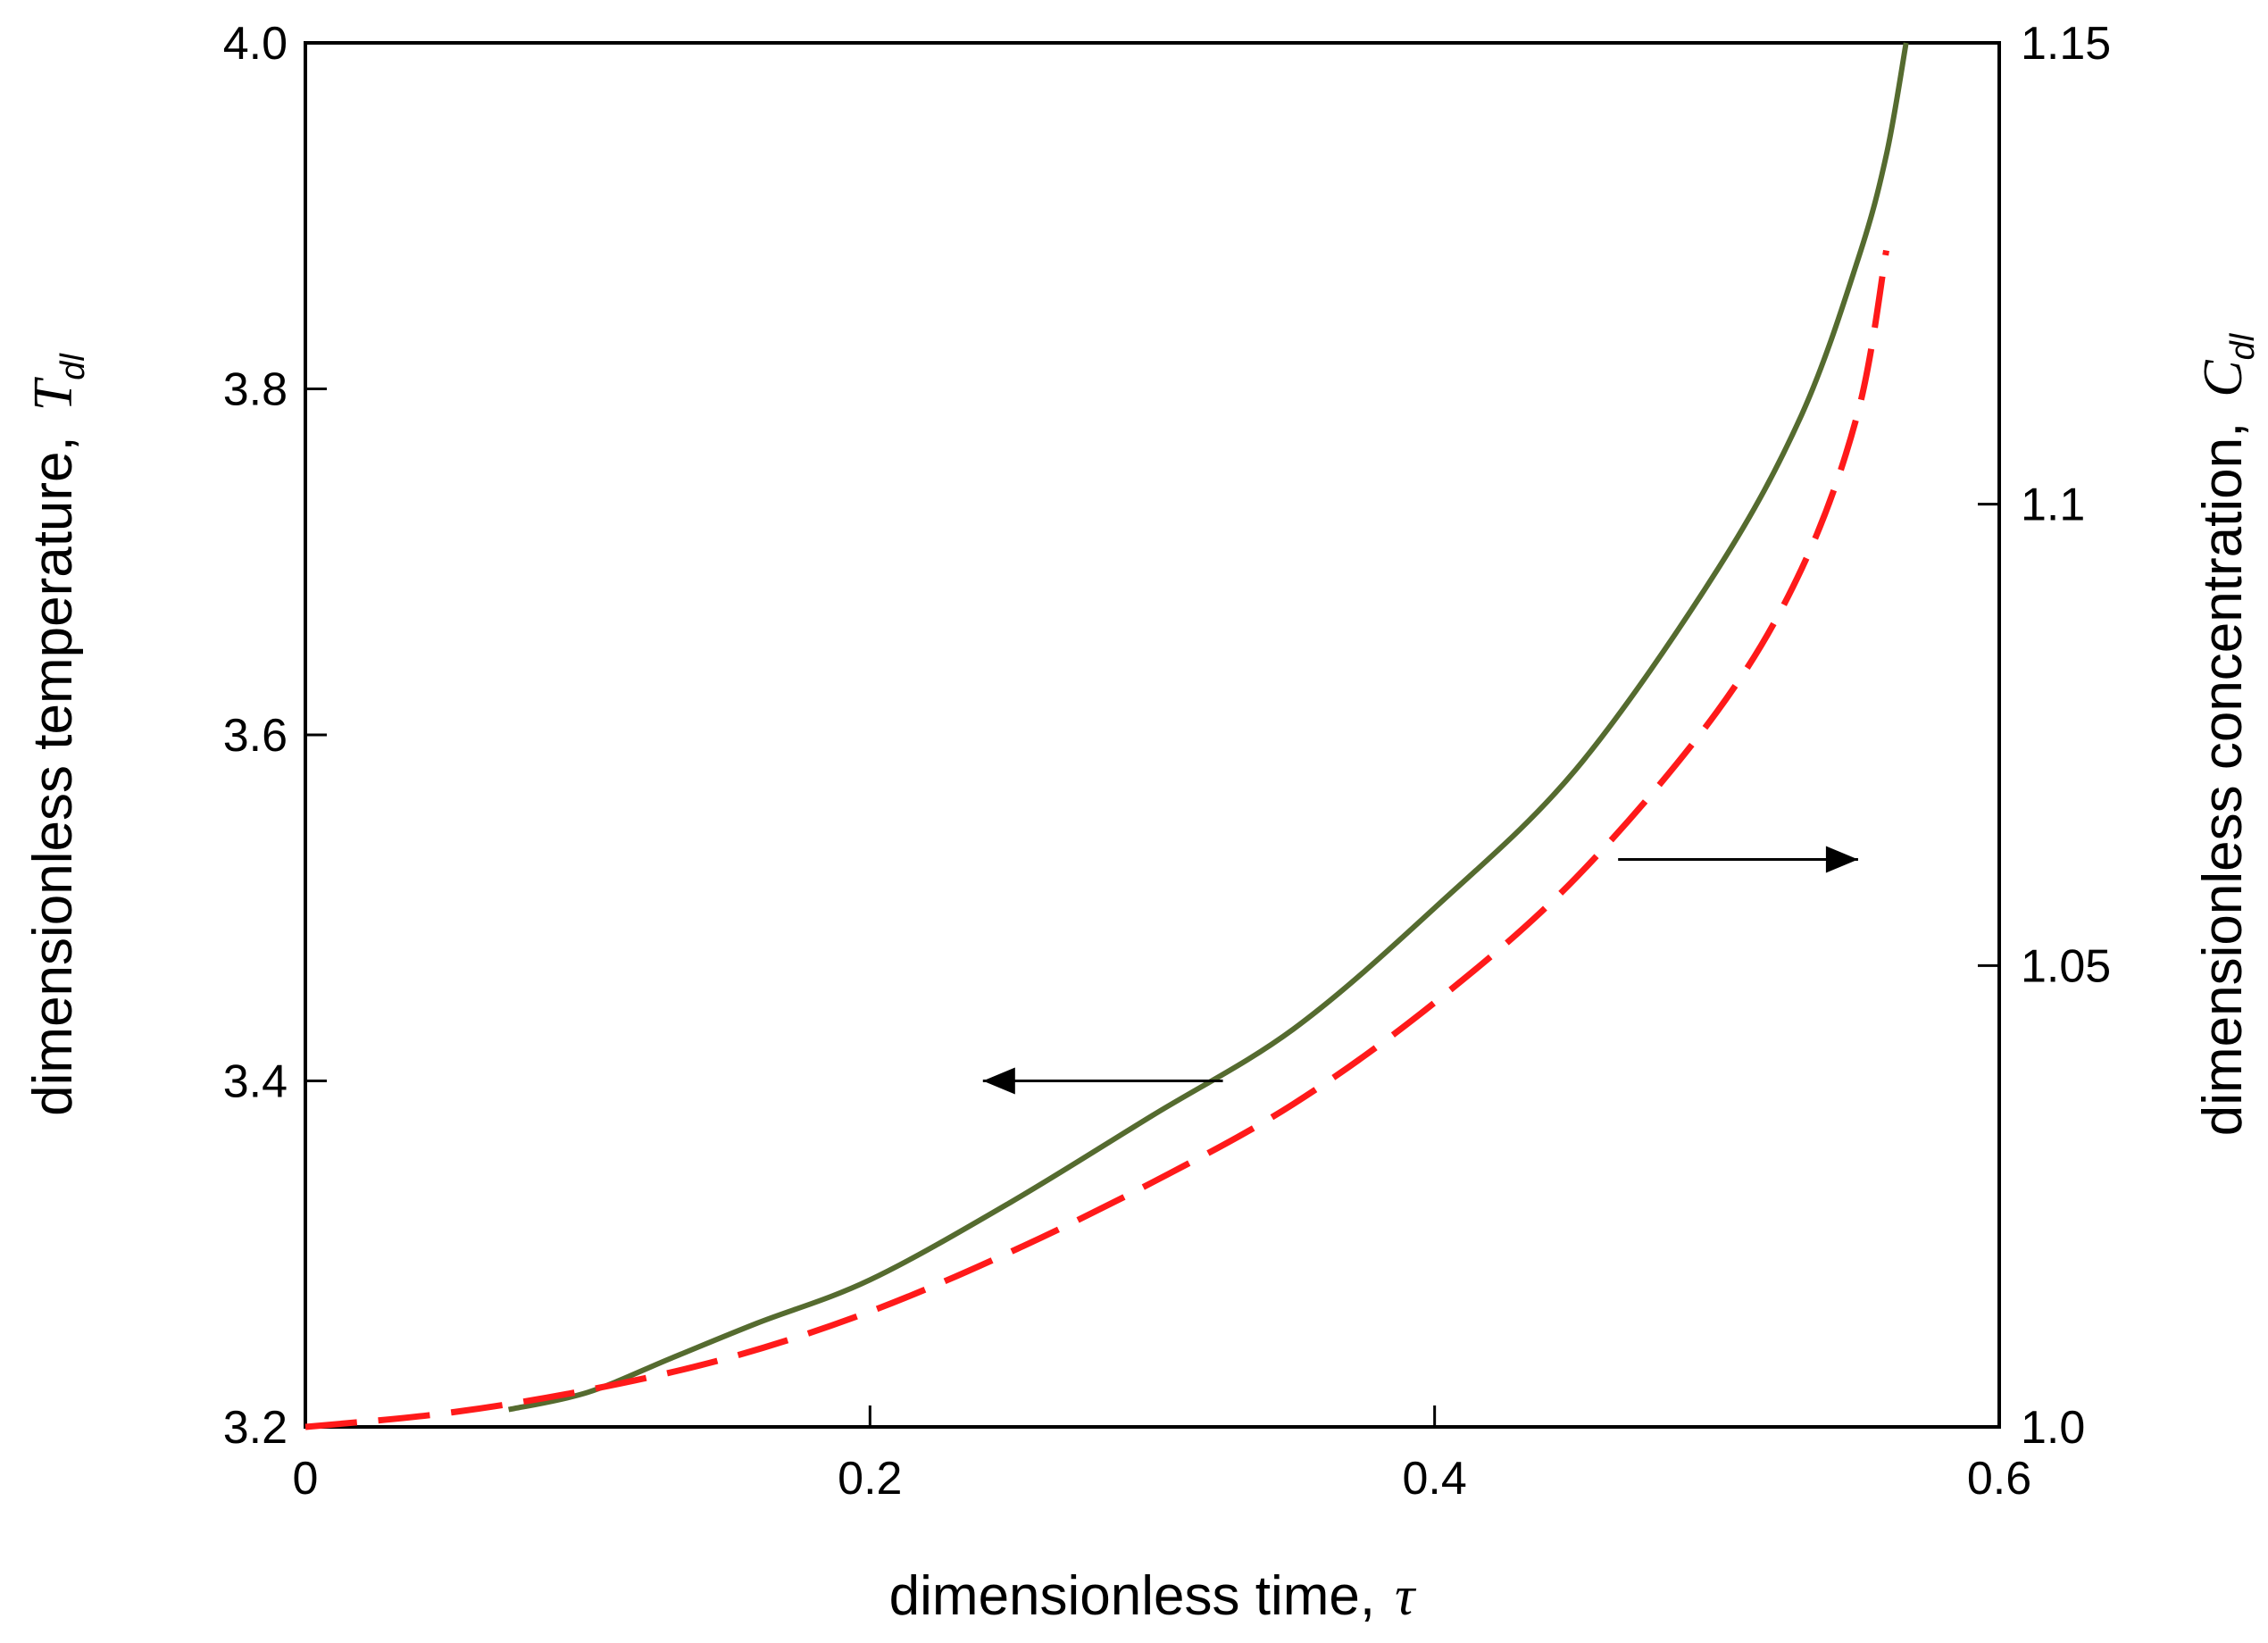 The height and width of the screenshot is (1643, 2268). I want to click on annotation-arrows, so click(1420, 970).